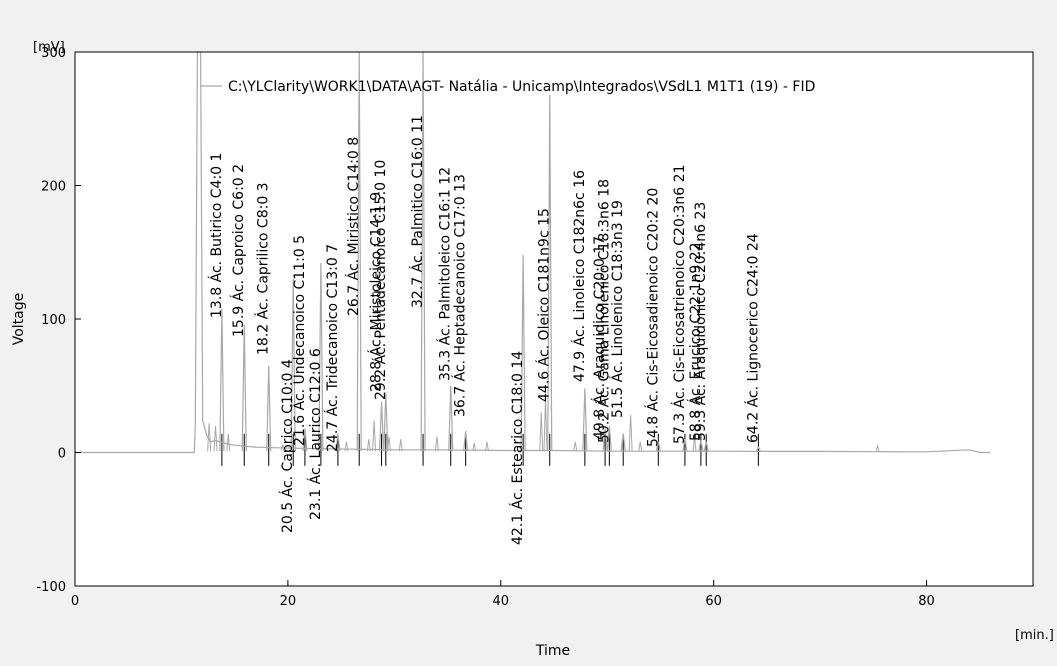 Image resolution: width=1057 pixels, height=666 pixels. What do you see at coordinates (679, 304) in the screenshot?
I see `peak-label-21: 57.3 Ác. Cis-Eicosatrienoico C20:3n6 21` at bounding box center [679, 304].